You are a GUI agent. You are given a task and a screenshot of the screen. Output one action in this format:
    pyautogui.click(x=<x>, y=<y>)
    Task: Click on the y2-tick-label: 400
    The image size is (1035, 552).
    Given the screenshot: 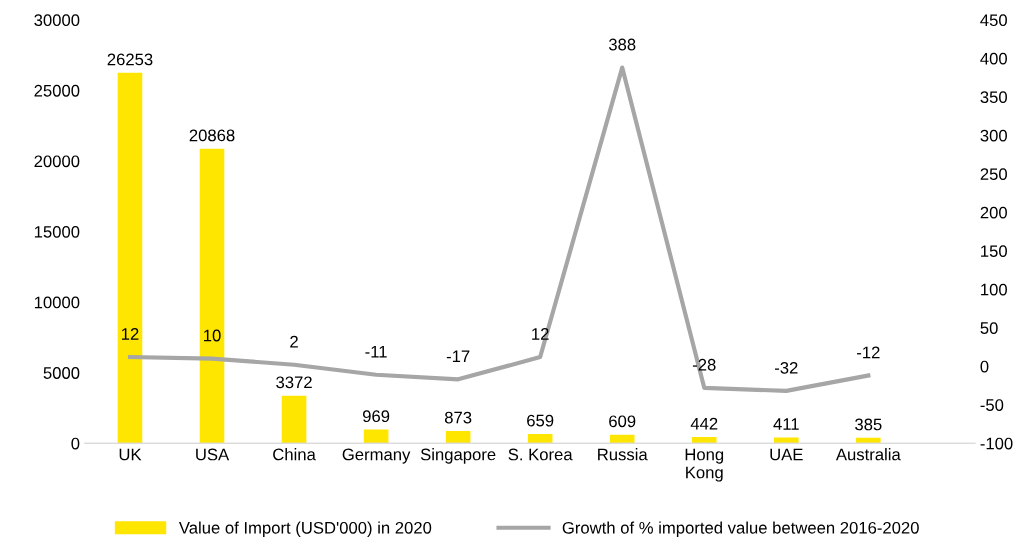 What is the action you would take?
    pyautogui.click(x=993, y=58)
    